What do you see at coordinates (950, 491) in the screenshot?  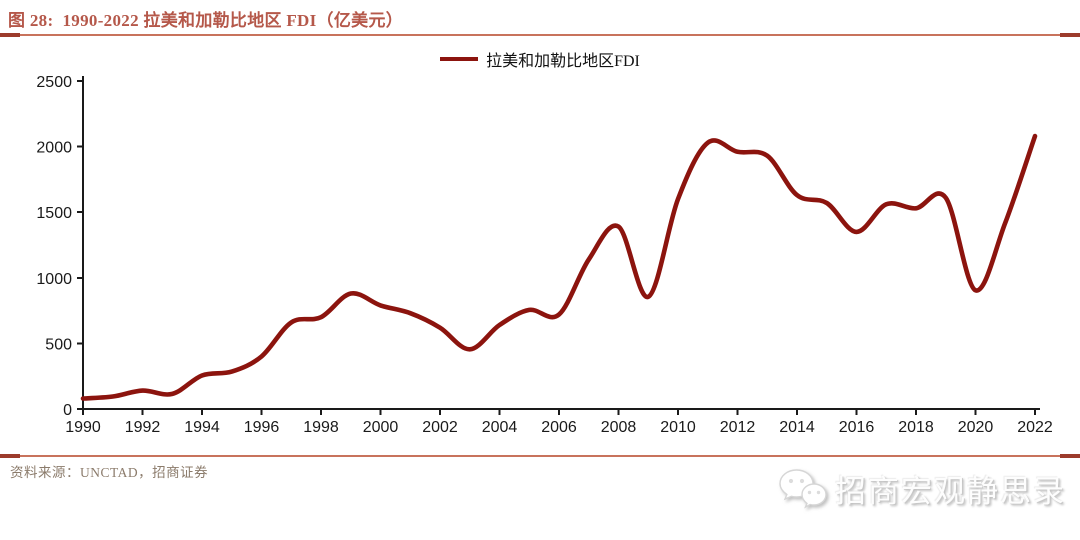 I see `watermark-text: 招商宏观静思录` at bounding box center [950, 491].